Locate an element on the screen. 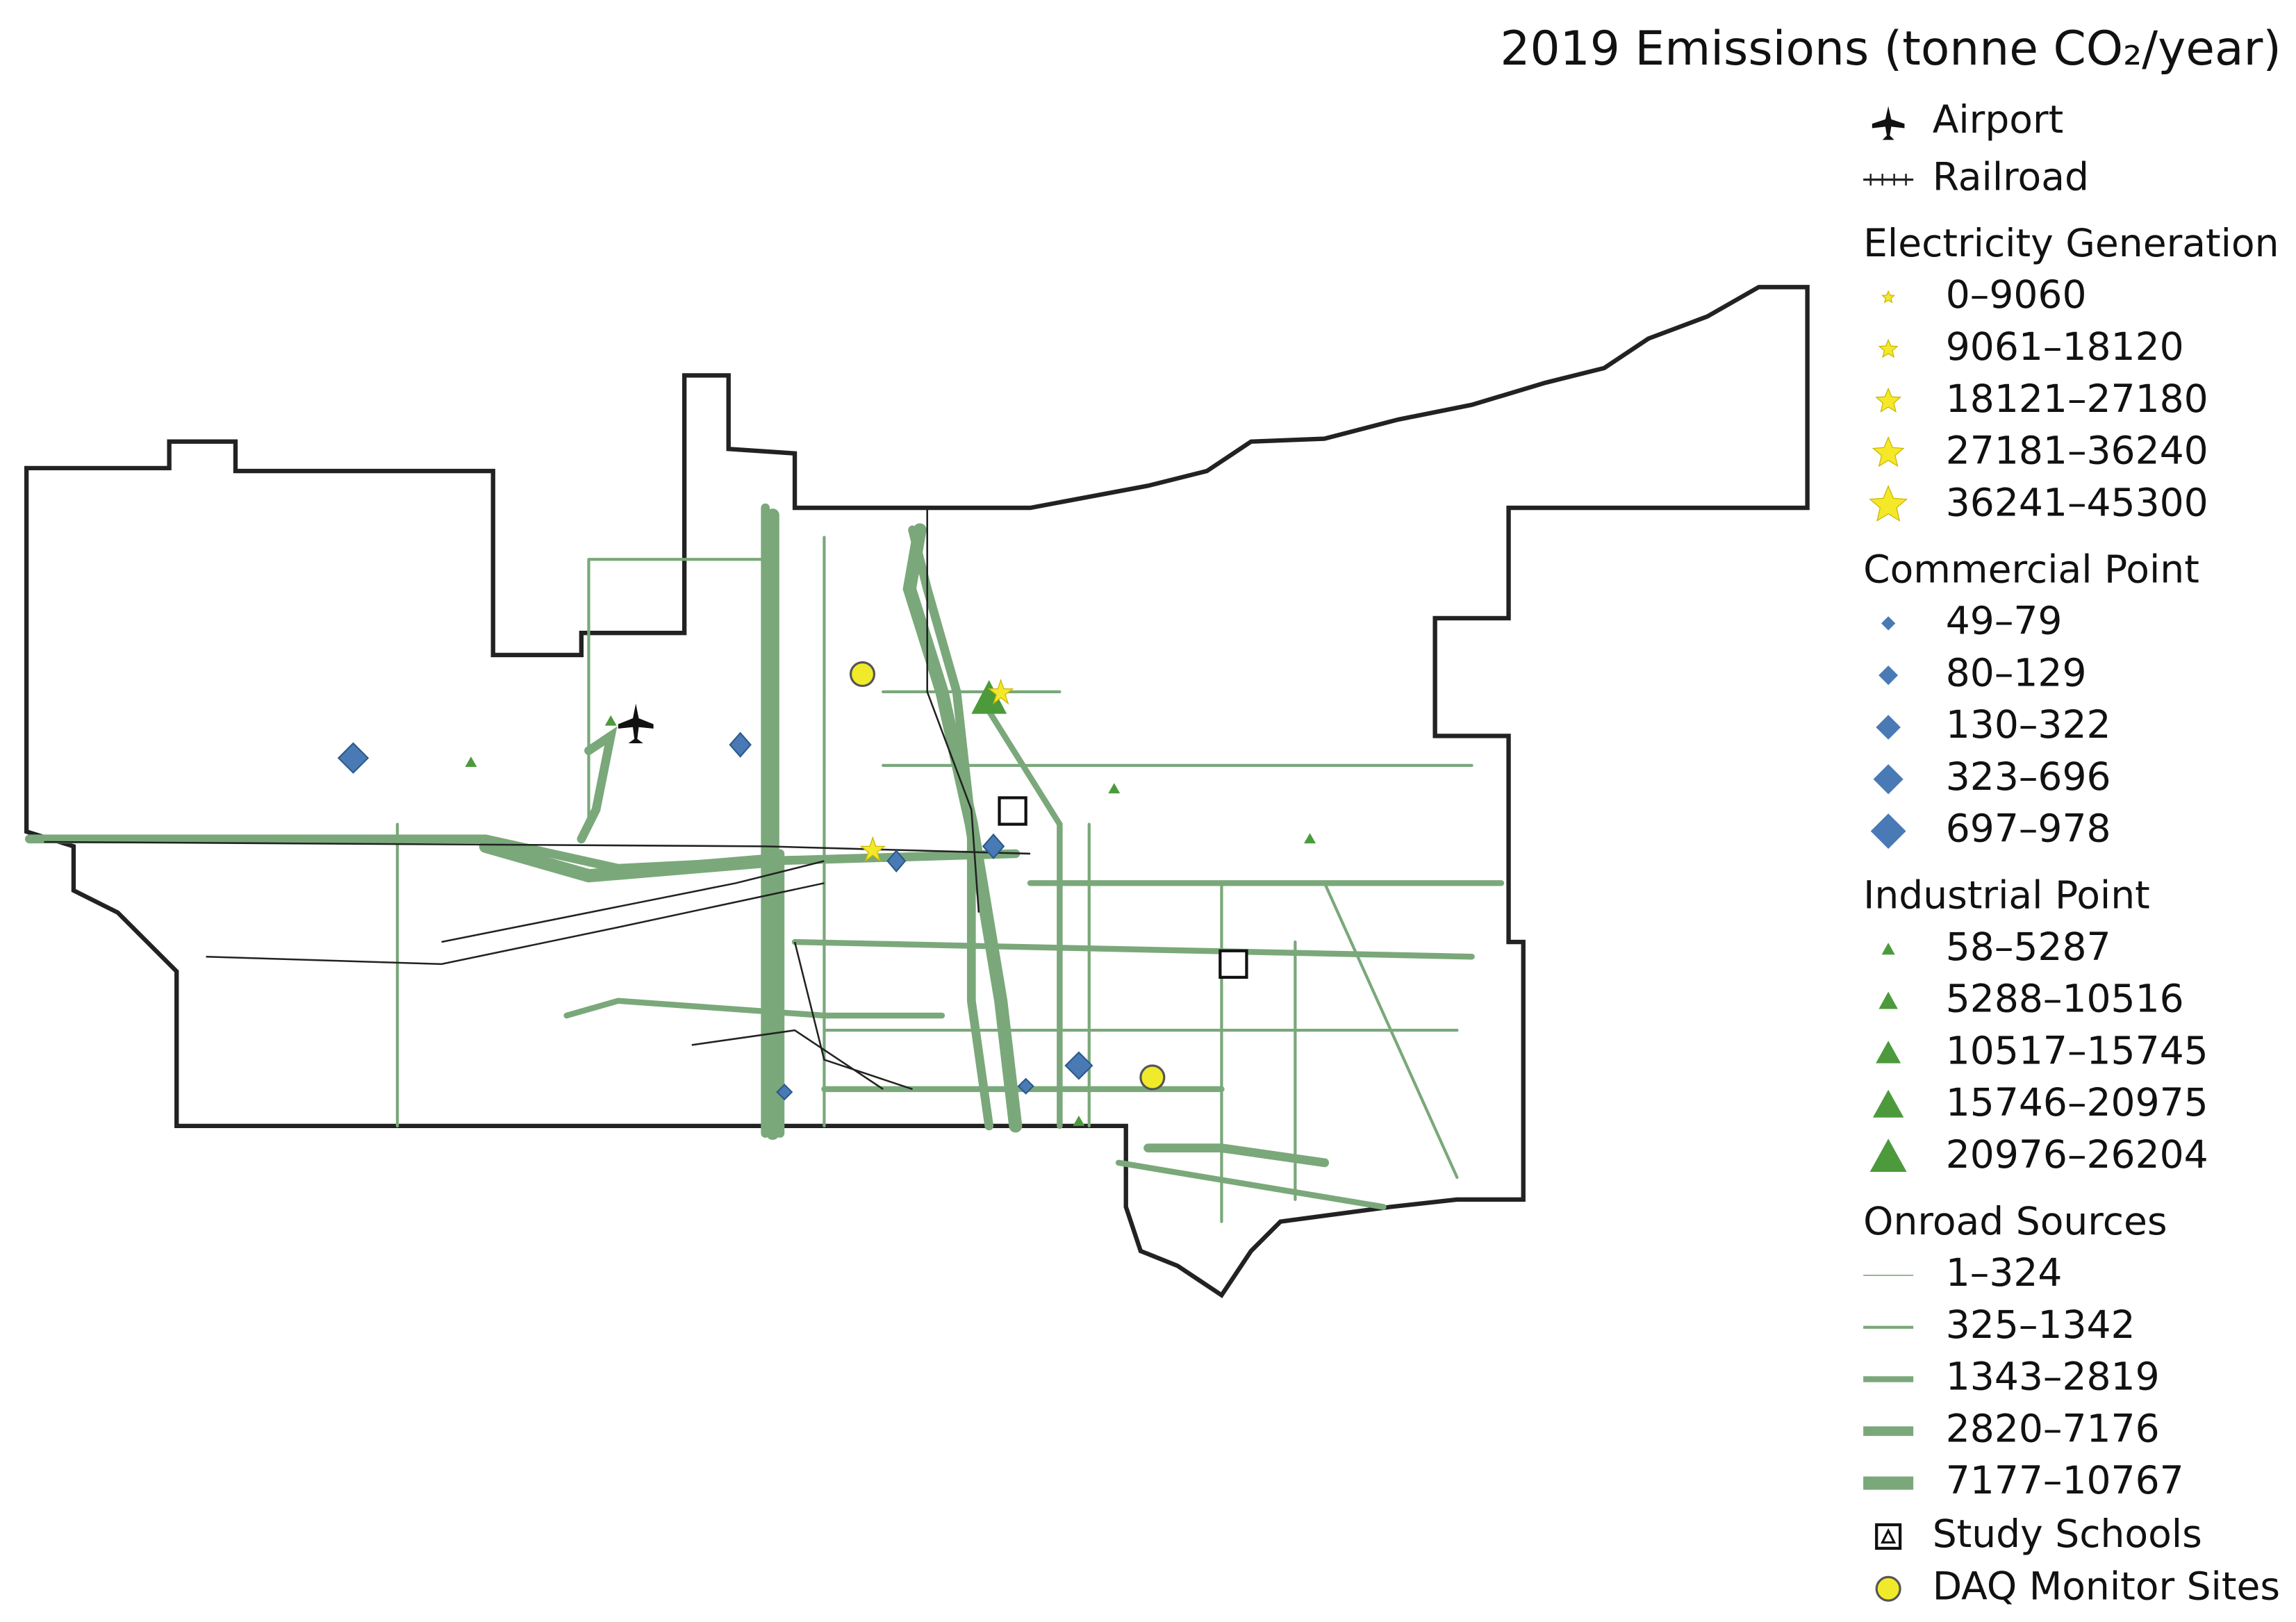  legend-label: 58–5287 is located at coordinates (2029, 947).